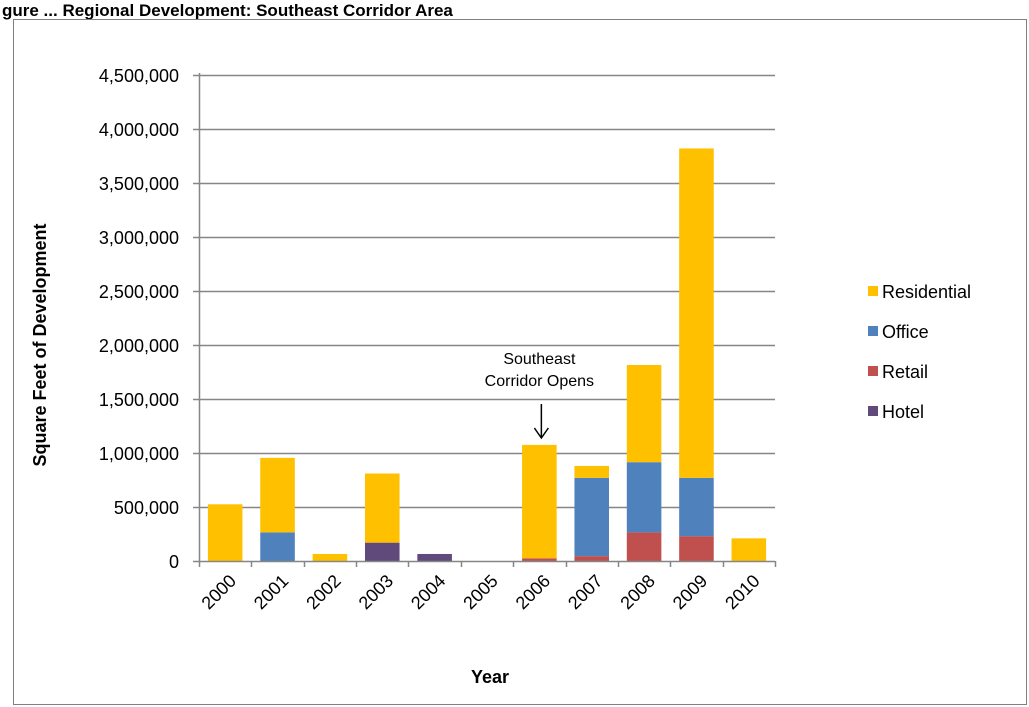  Describe the element at coordinates (271, 592) in the screenshot. I see `x-tick-label: 2001` at that location.